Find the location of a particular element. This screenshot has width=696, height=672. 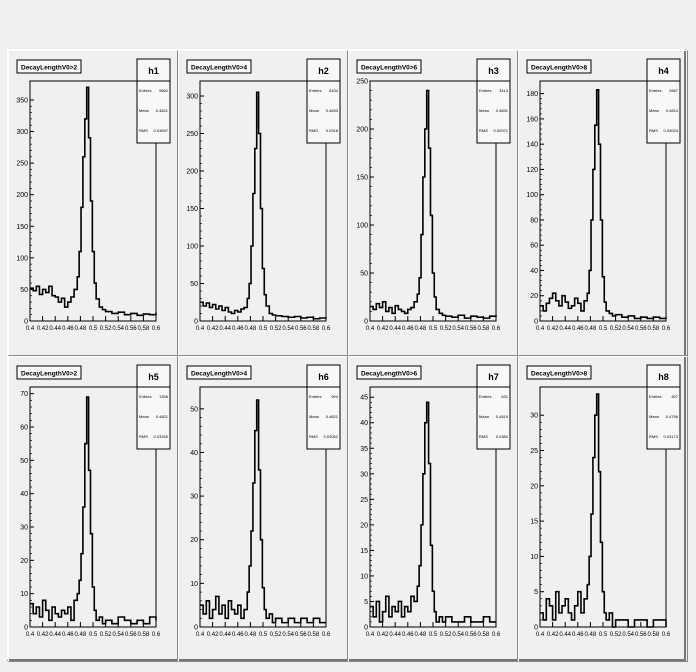

histogram-name: h2 is located at coordinates (323, 71).